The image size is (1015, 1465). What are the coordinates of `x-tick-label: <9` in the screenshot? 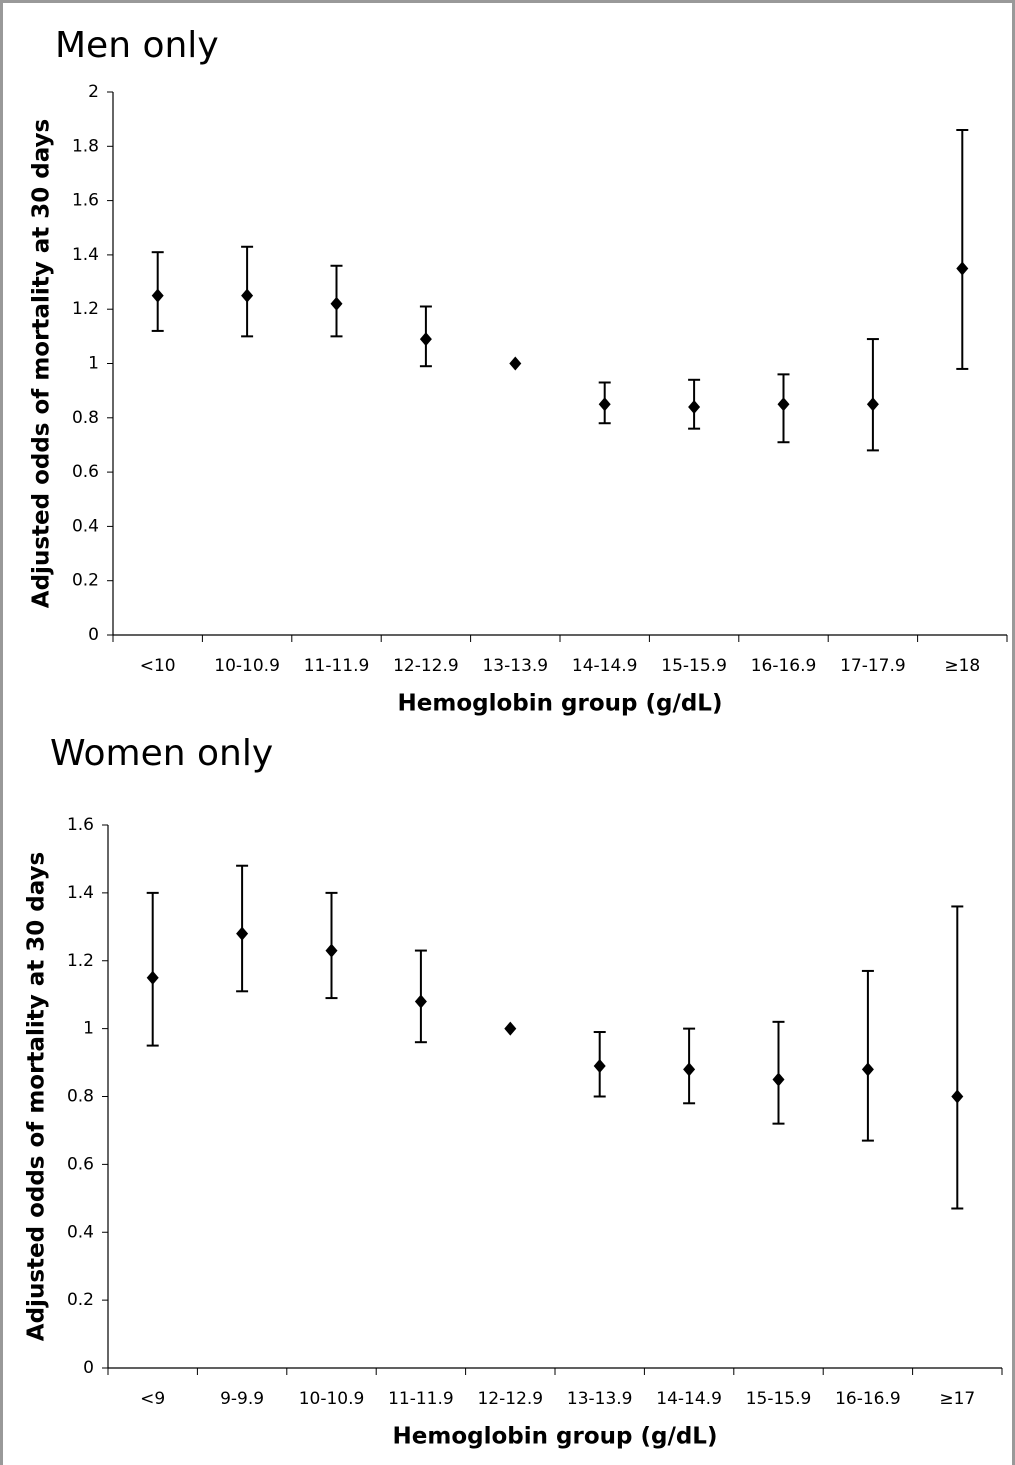 It's located at (152, 1399).